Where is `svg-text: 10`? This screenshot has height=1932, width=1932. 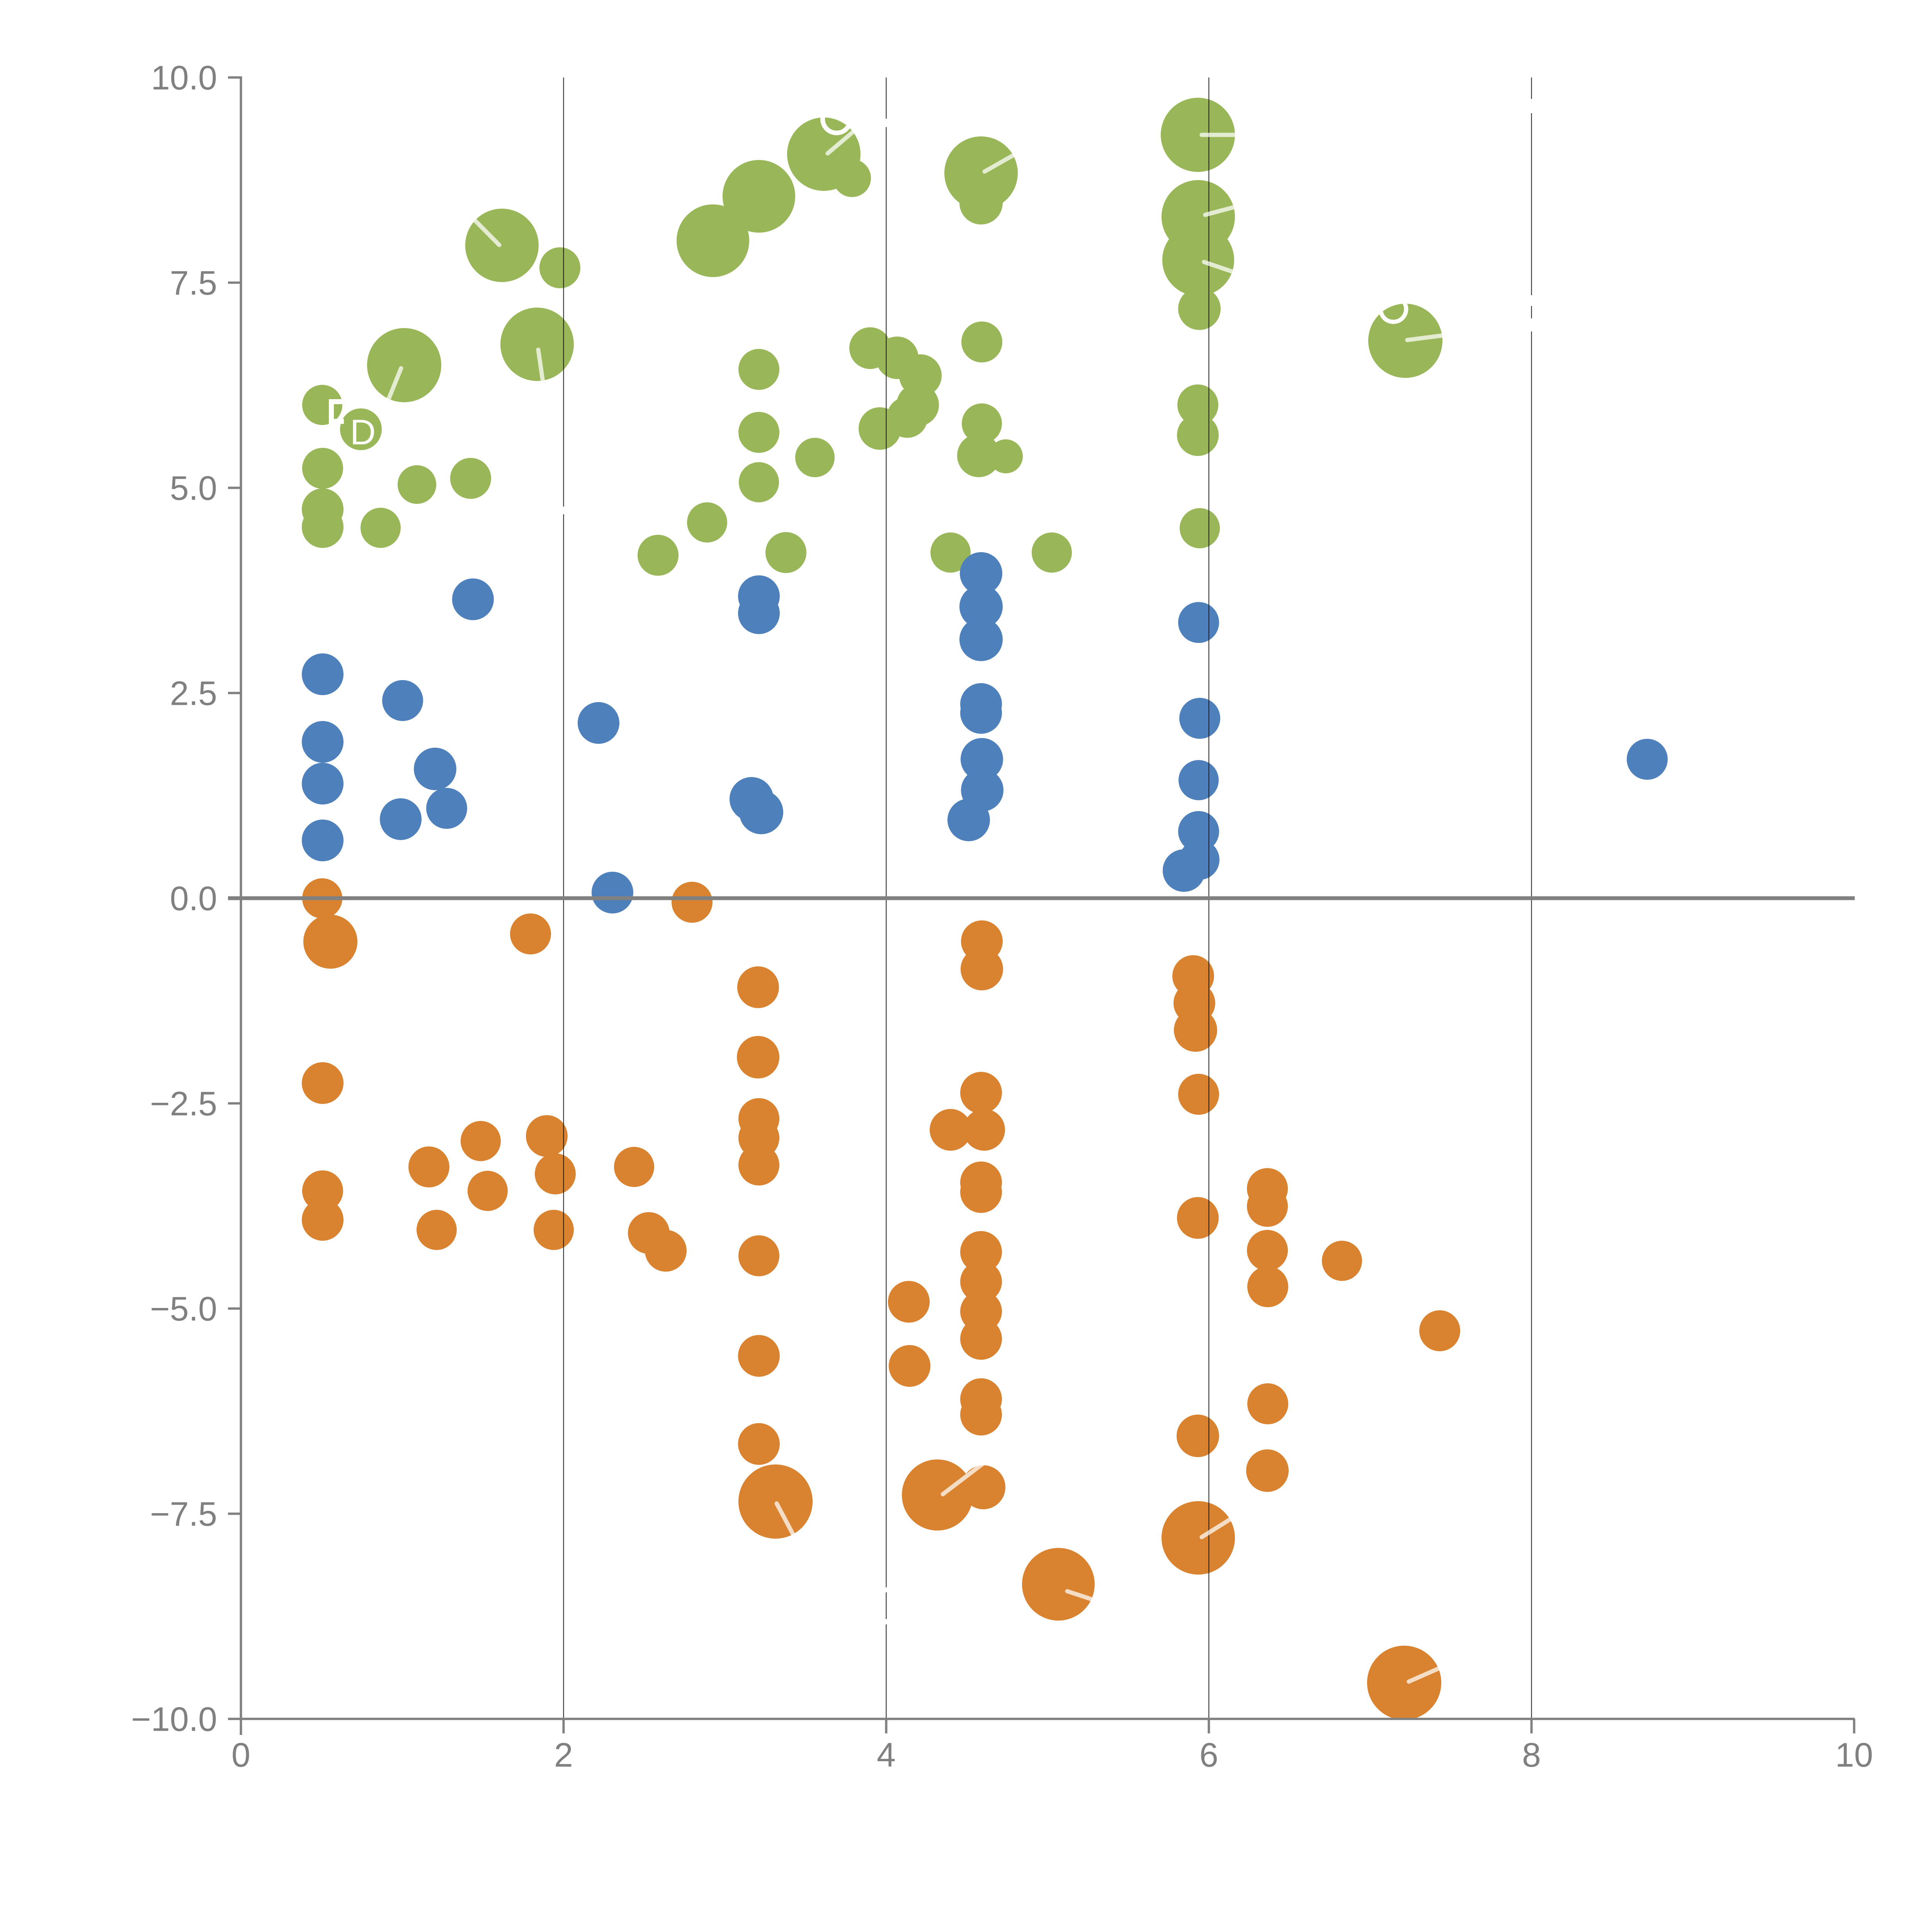 svg-text: 10 is located at coordinates (1854, 1755).